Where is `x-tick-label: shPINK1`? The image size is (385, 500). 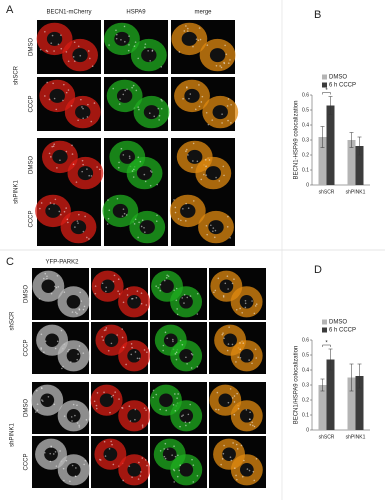 x-tick-label: shPINK1 is located at coordinates (356, 192).